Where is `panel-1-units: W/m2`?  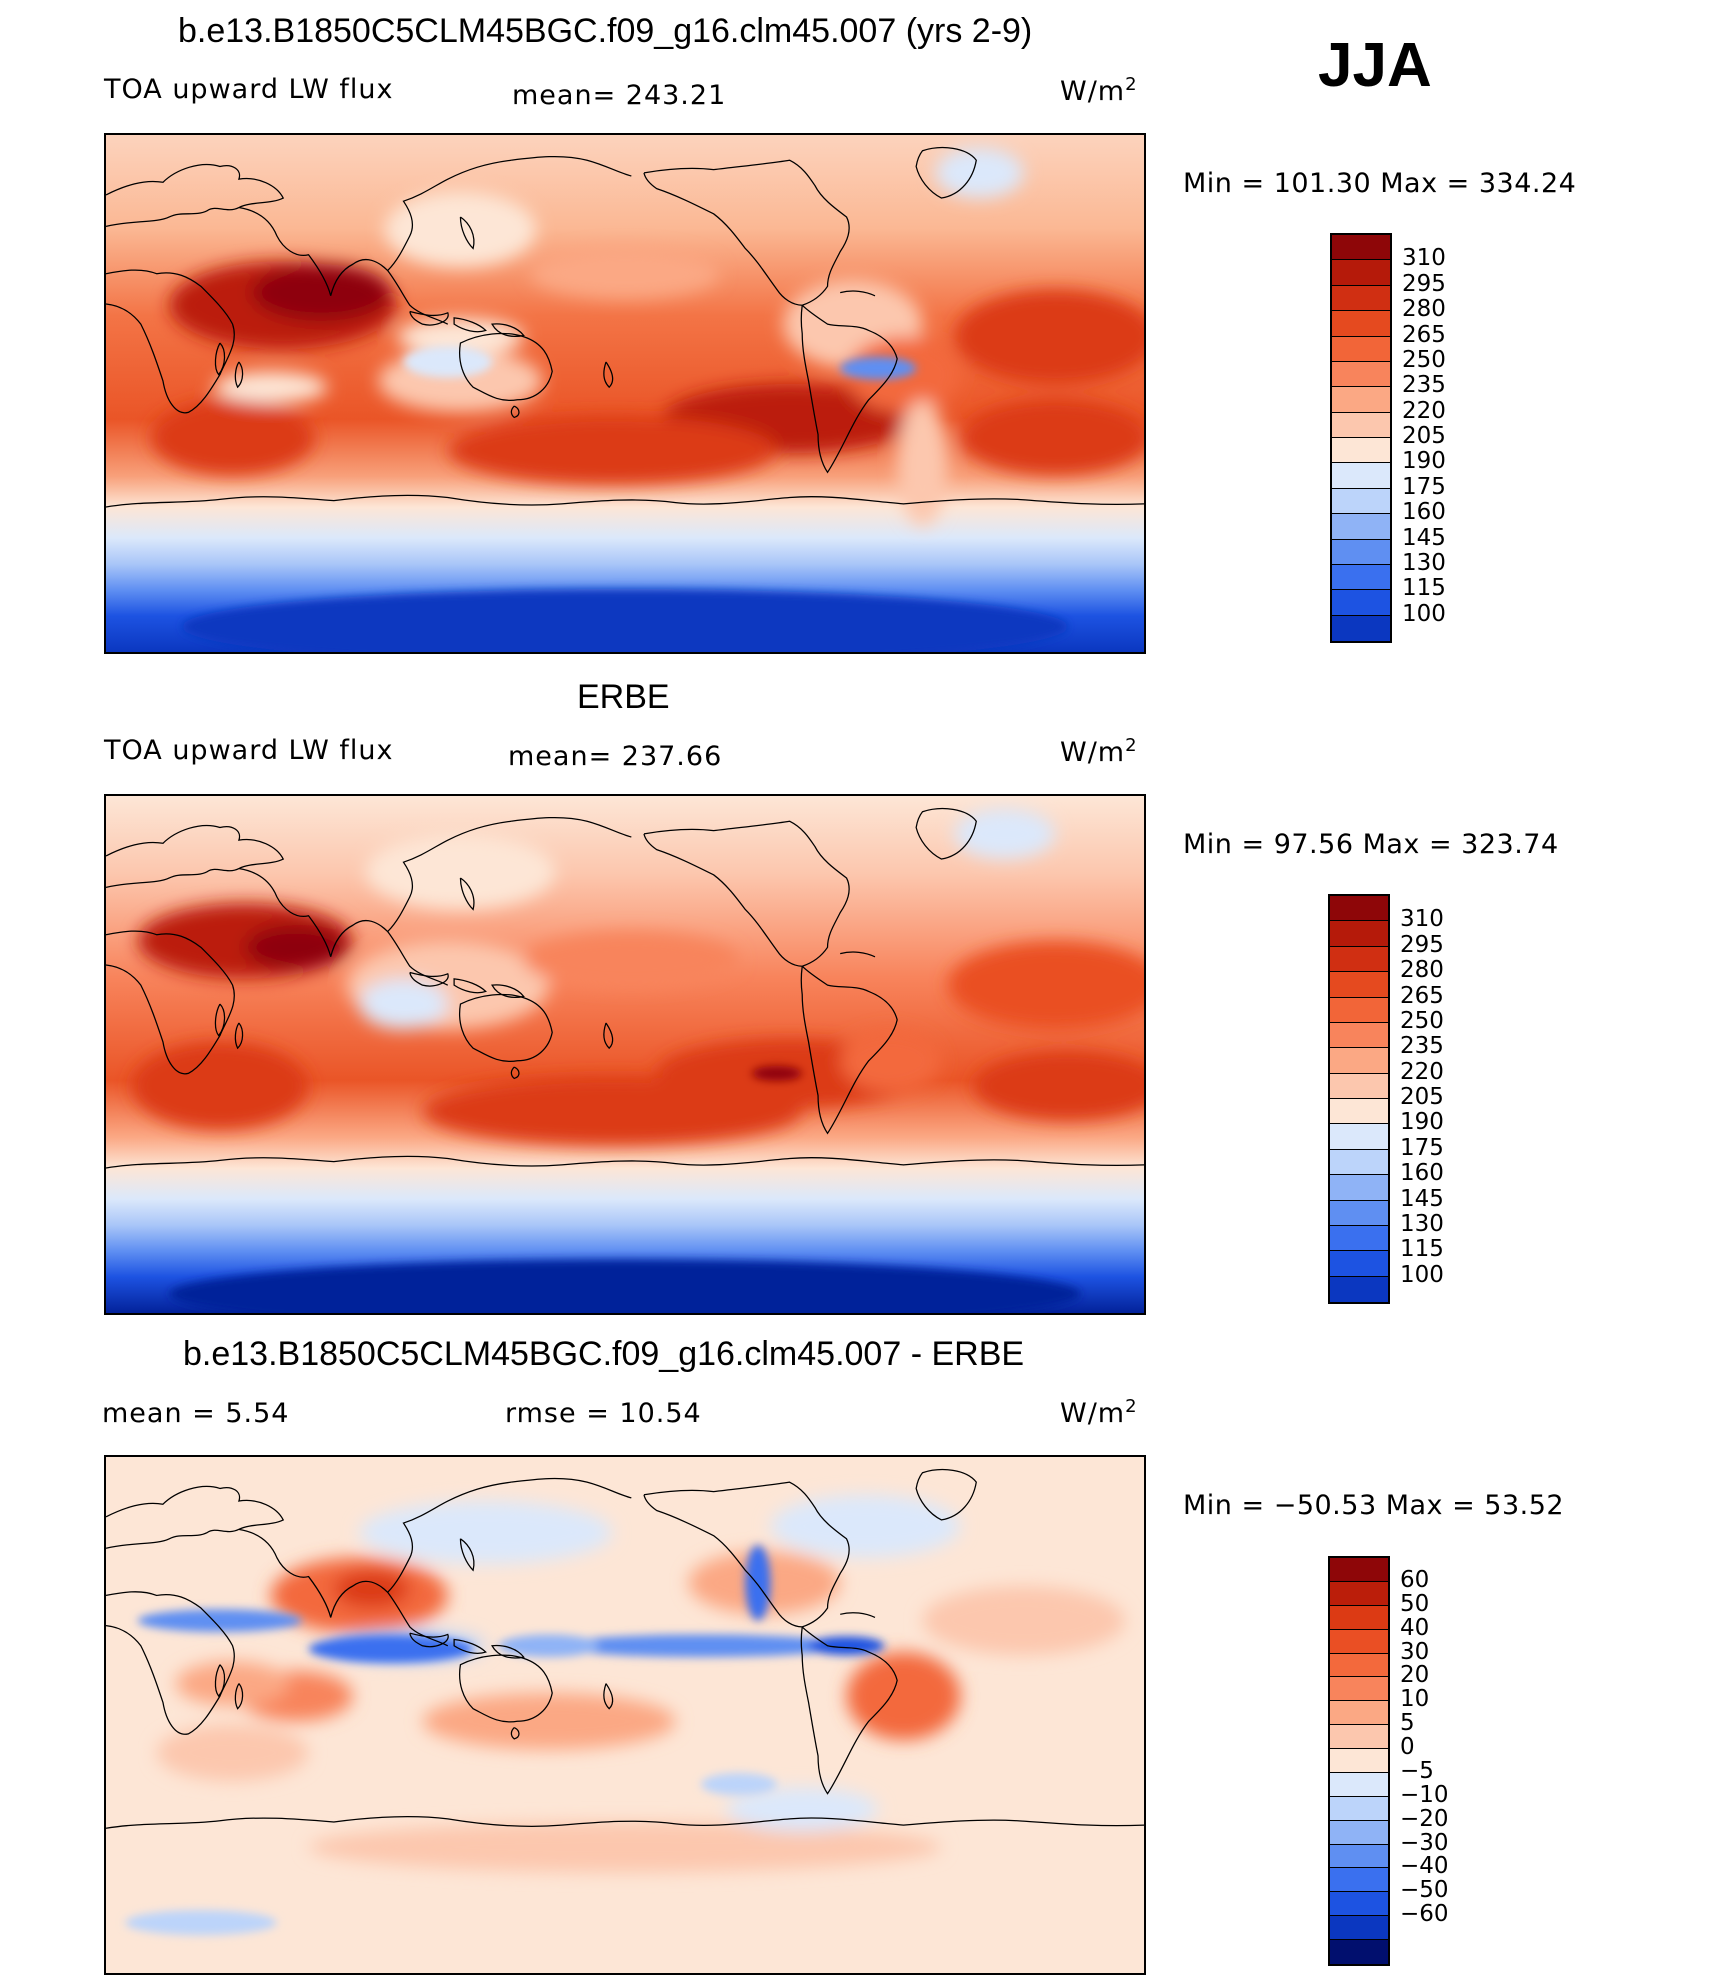 panel-1-units: W/m2 is located at coordinates (1099, 90).